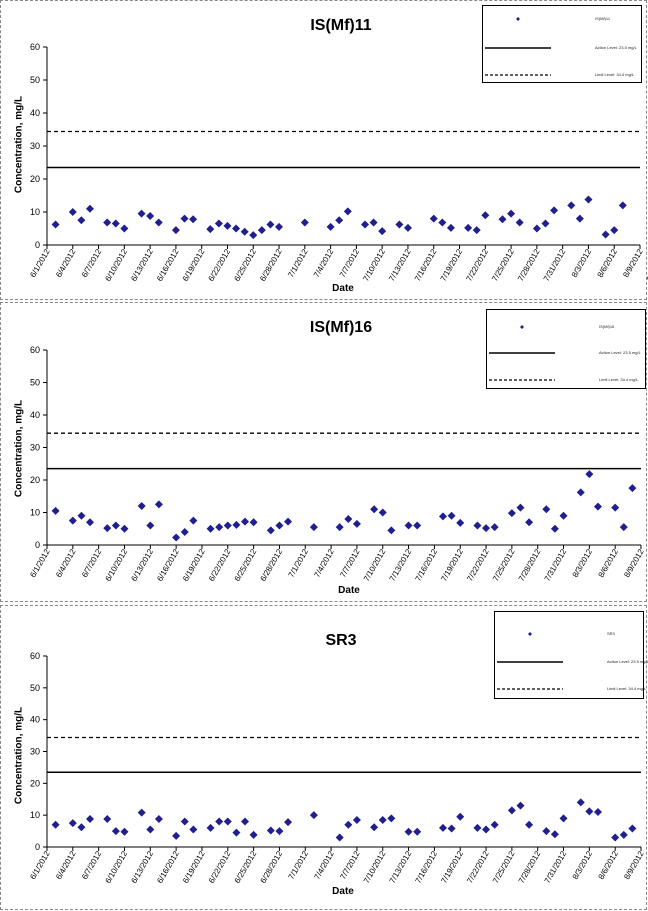 Image resolution: width=648 pixels, height=911 pixels. What do you see at coordinates (582, 263) in the screenshot?
I see `x-tick-label: 8/3/2012` at bounding box center [582, 263].